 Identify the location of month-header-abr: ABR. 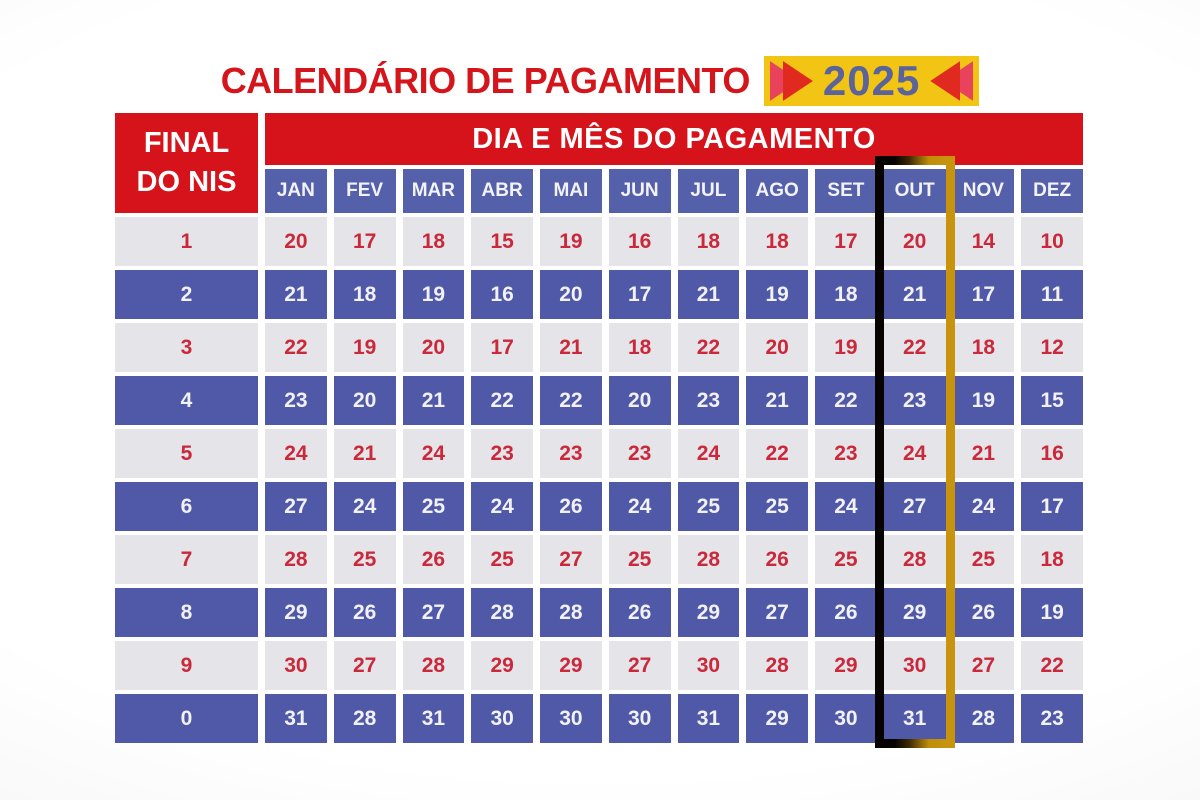
(502, 191).